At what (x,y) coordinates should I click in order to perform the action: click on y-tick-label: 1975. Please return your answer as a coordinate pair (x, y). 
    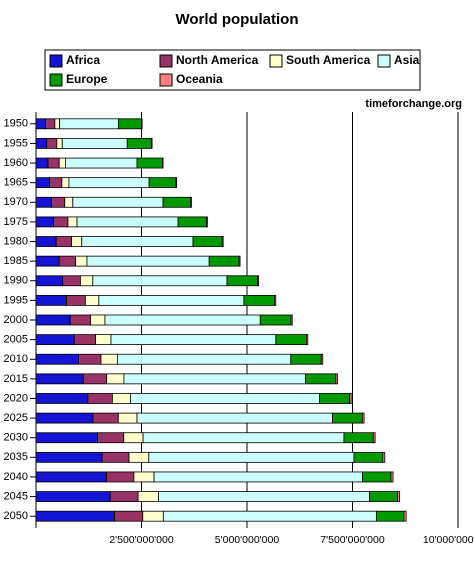
    Looking at the image, I should click on (16, 222).